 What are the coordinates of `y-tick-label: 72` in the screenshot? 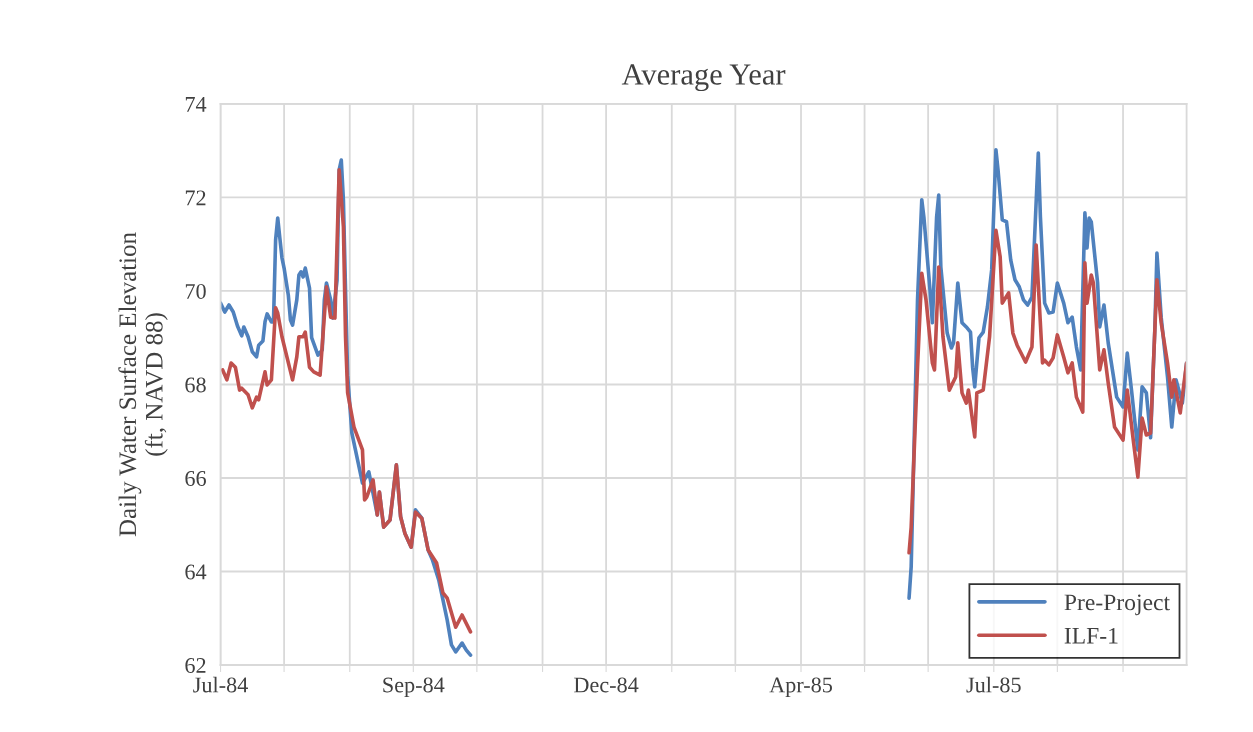 It's located at (195, 198).